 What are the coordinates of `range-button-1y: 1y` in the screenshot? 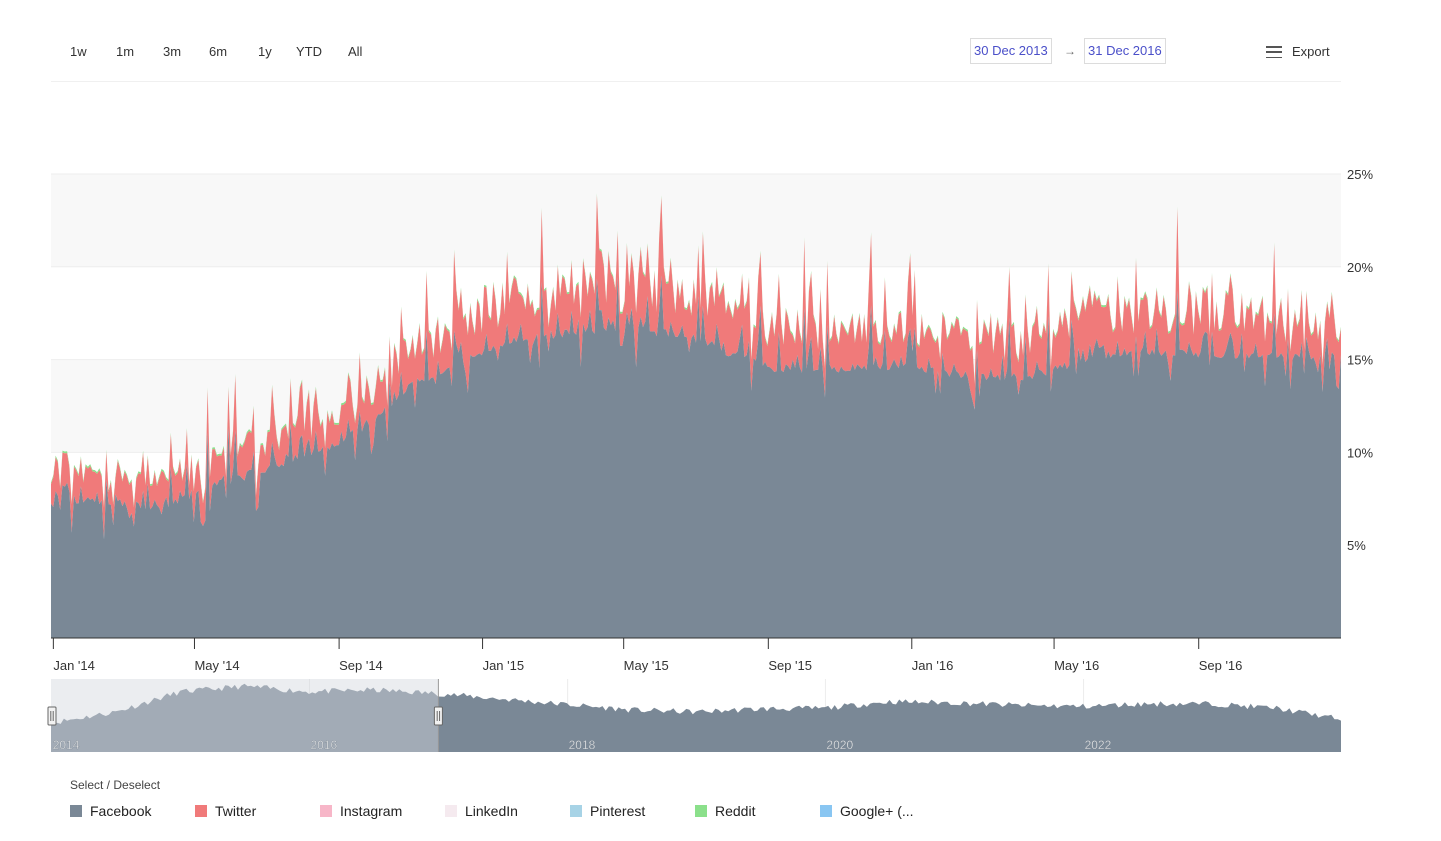 It's located at (265, 51).